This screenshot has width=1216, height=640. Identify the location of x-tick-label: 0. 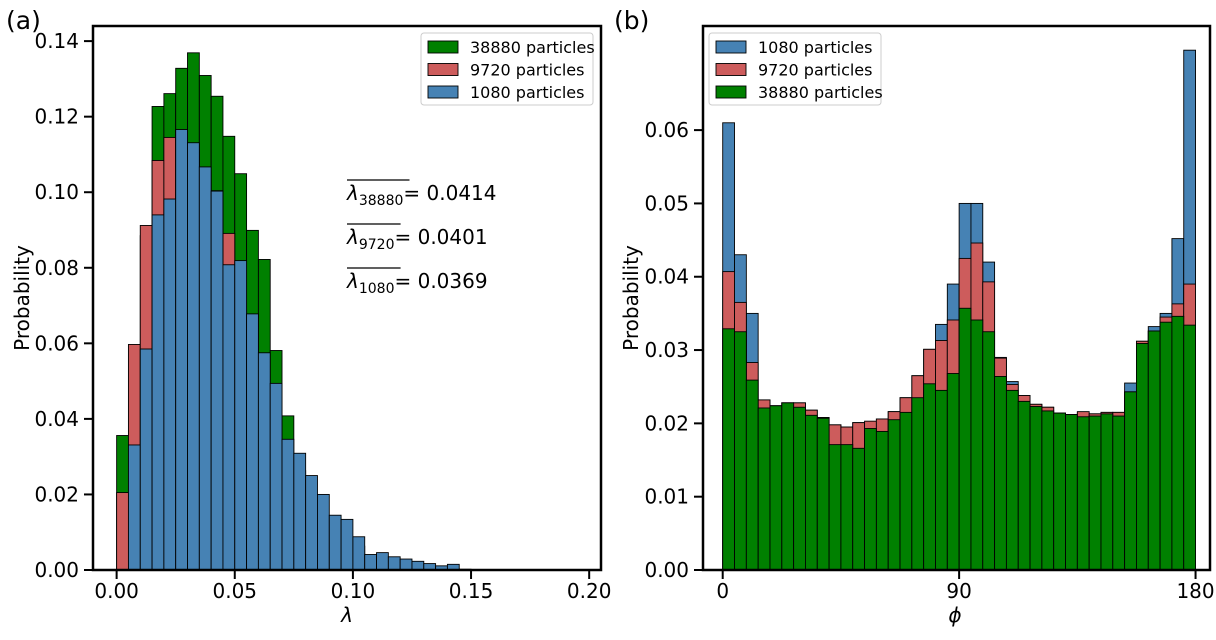
(722, 591).